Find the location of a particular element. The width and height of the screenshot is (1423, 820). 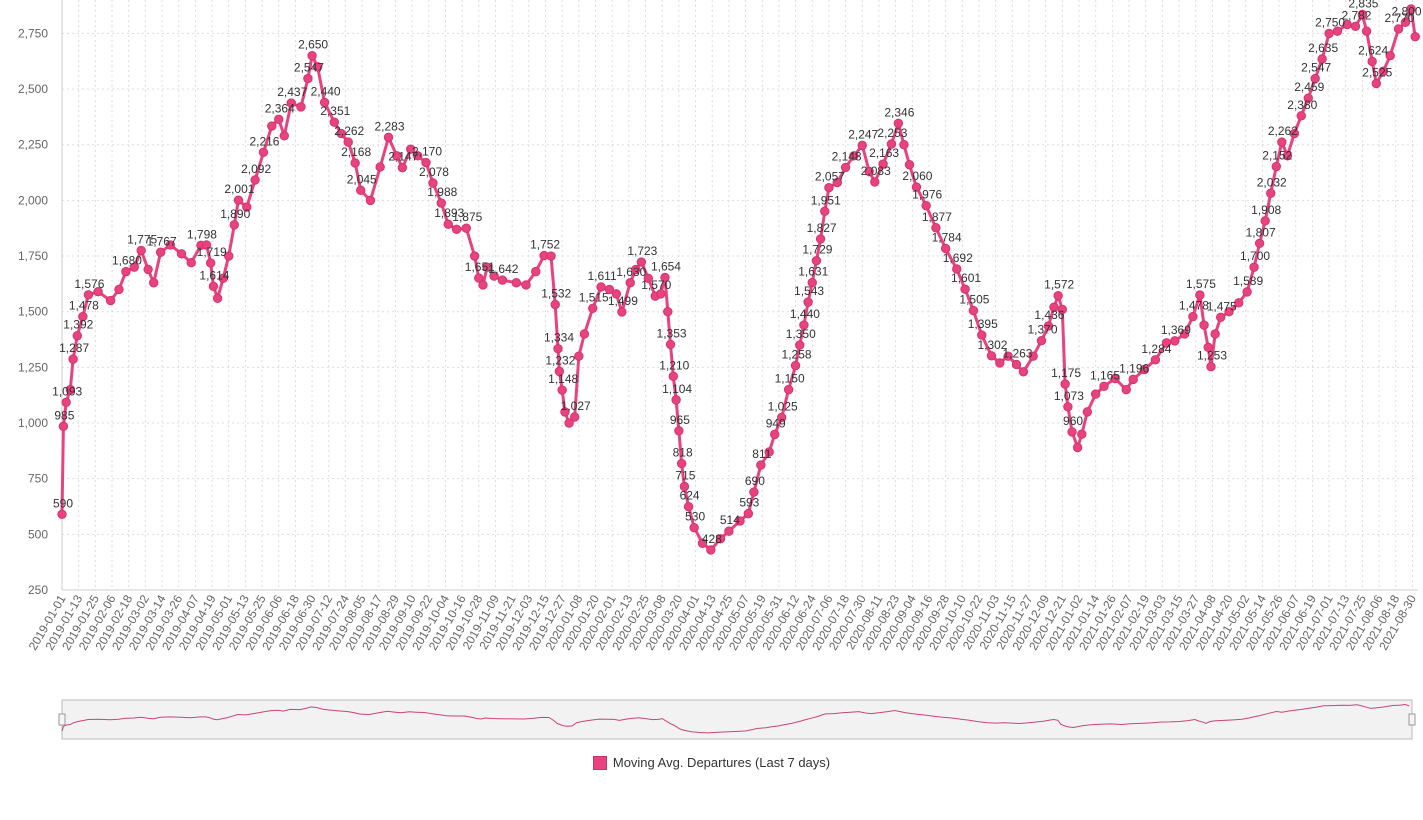

data-label: 2,364 is located at coordinates (280, 108).